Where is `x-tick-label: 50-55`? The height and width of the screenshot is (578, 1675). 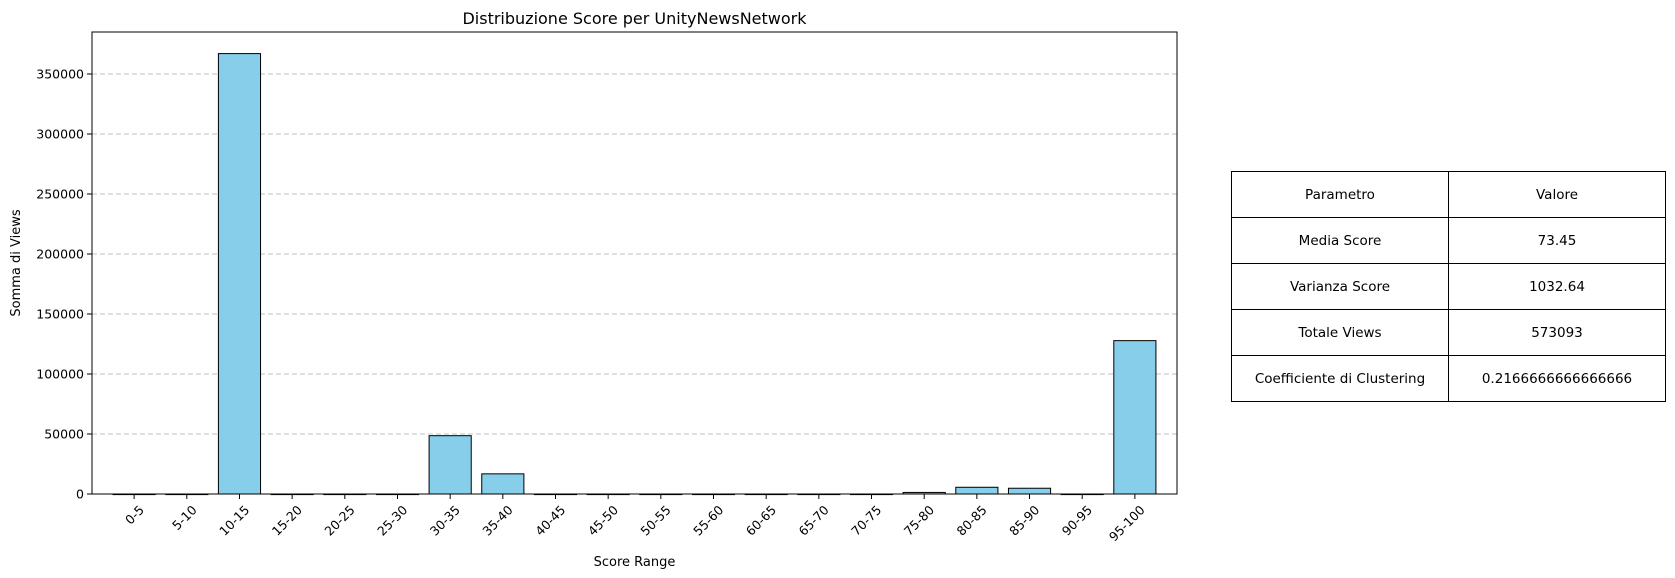 x-tick-label: 50-55 is located at coordinates (655, 520).